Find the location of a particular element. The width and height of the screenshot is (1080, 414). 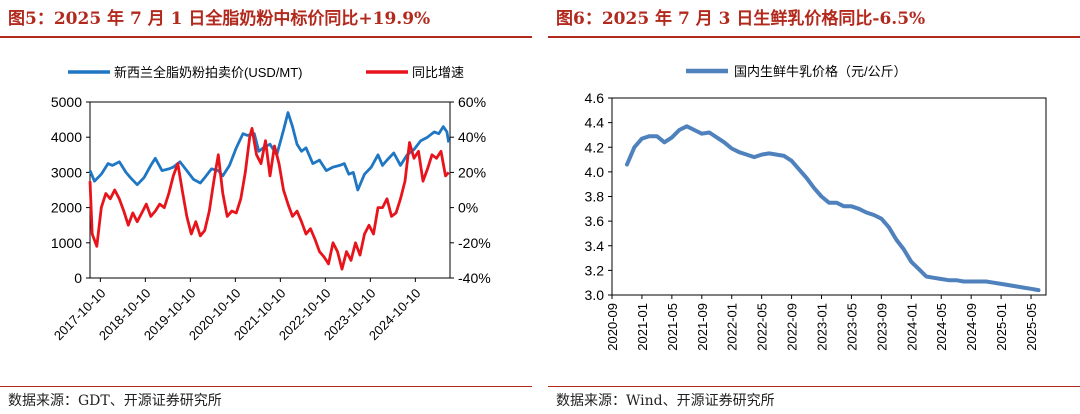

y-tick-label: 3.4 is located at coordinates (595, 246).